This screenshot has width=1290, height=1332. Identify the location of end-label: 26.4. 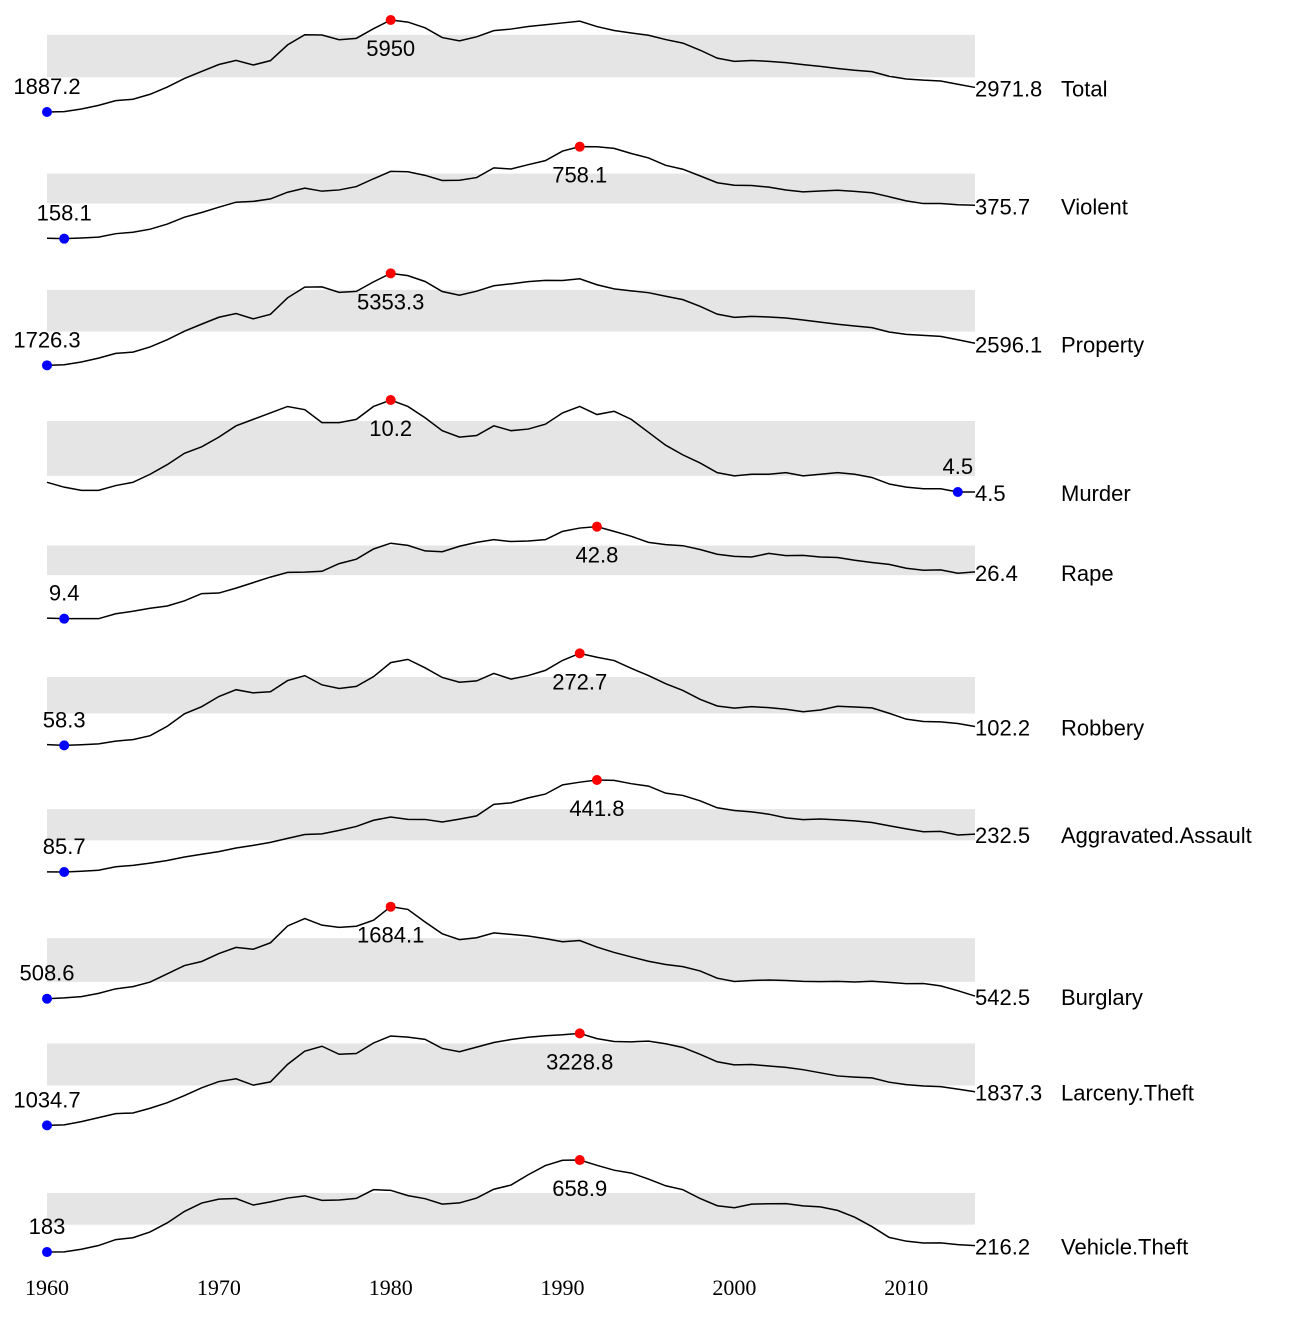
(996, 573).